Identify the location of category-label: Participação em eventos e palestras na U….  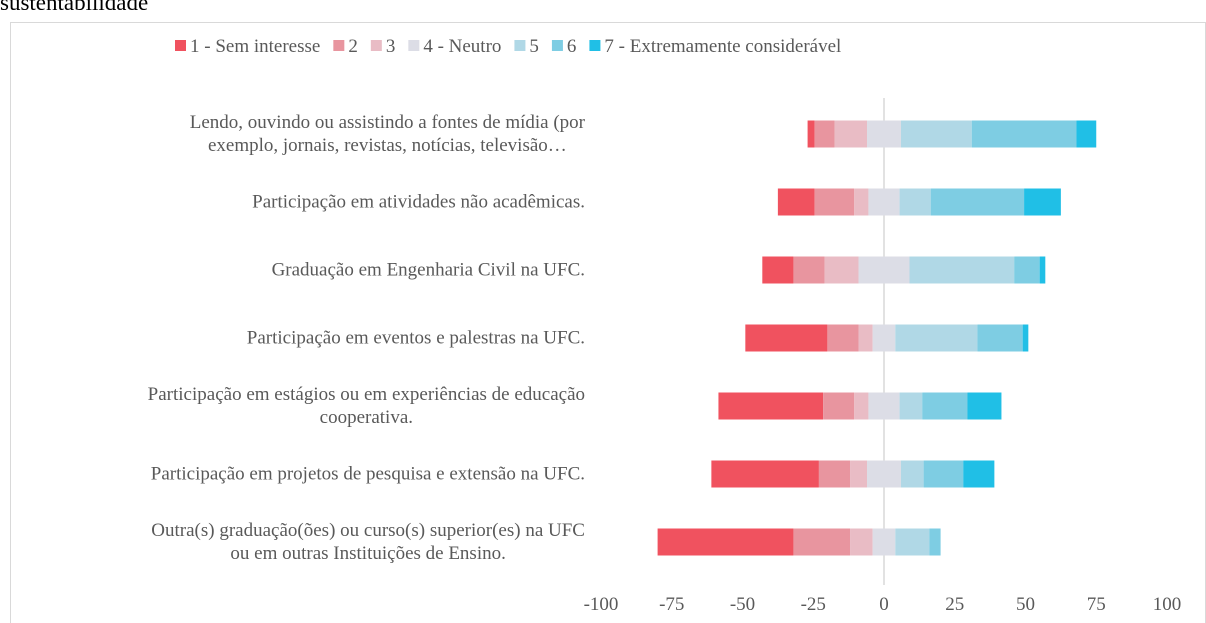
(415, 338).